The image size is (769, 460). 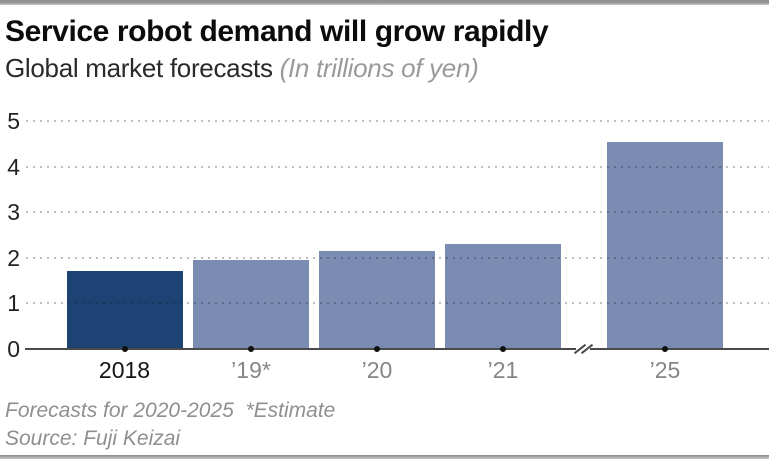 What do you see at coordinates (665, 370) in the screenshot?
I see `x-axis-tick-label: ’25` at bounding box center [665, 370].